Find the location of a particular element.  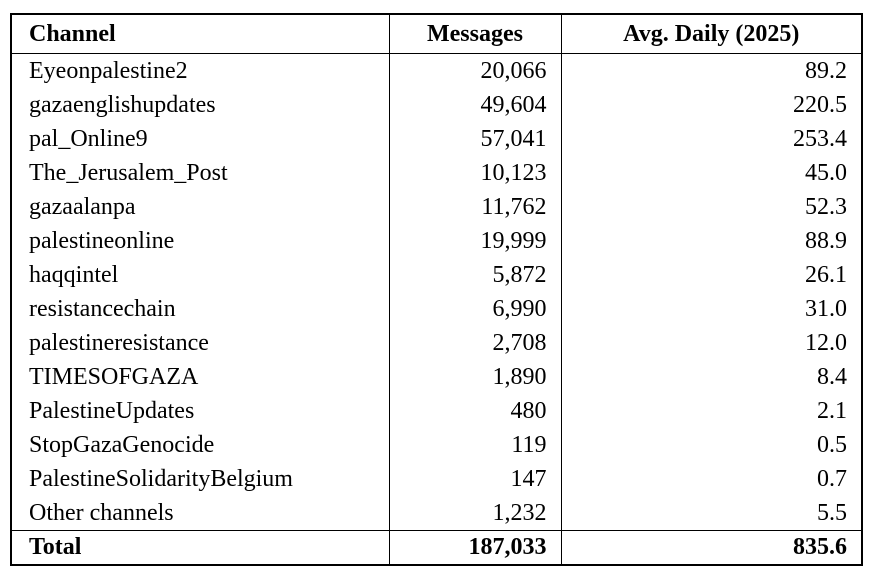

table-row: Eyeonpalestine2 20,066 89.2 is located at coordinates (436, 70).